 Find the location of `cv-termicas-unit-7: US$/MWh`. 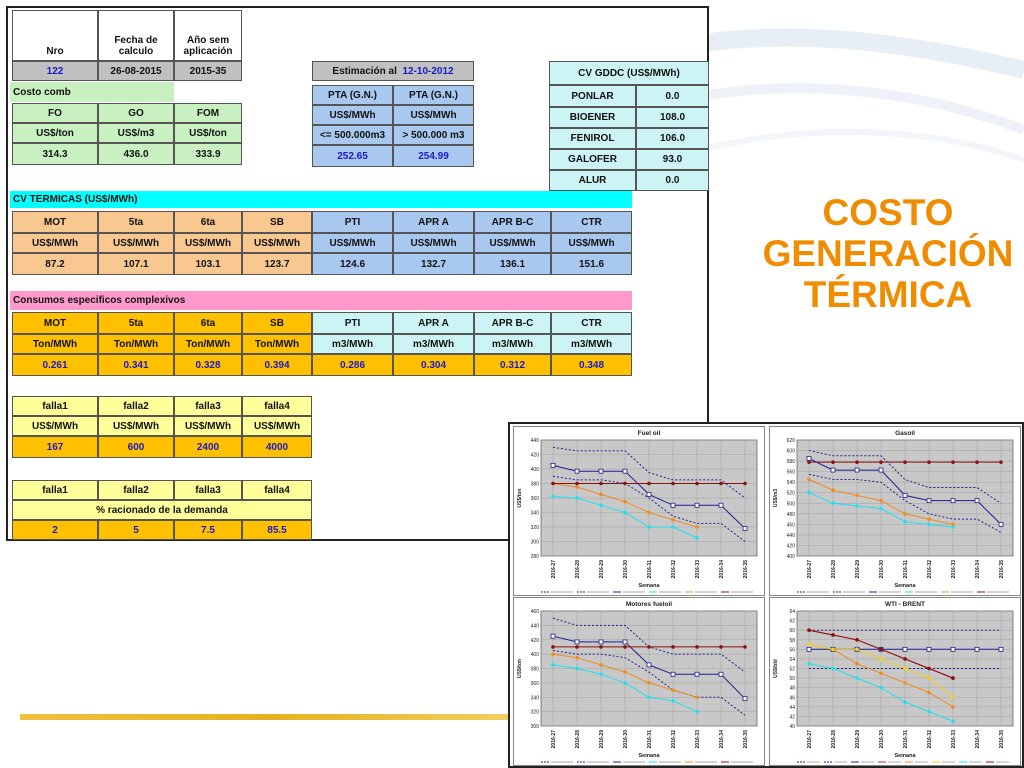

cv-termicas-unit-7: US$/MWh is located at coordinates (591, 243).